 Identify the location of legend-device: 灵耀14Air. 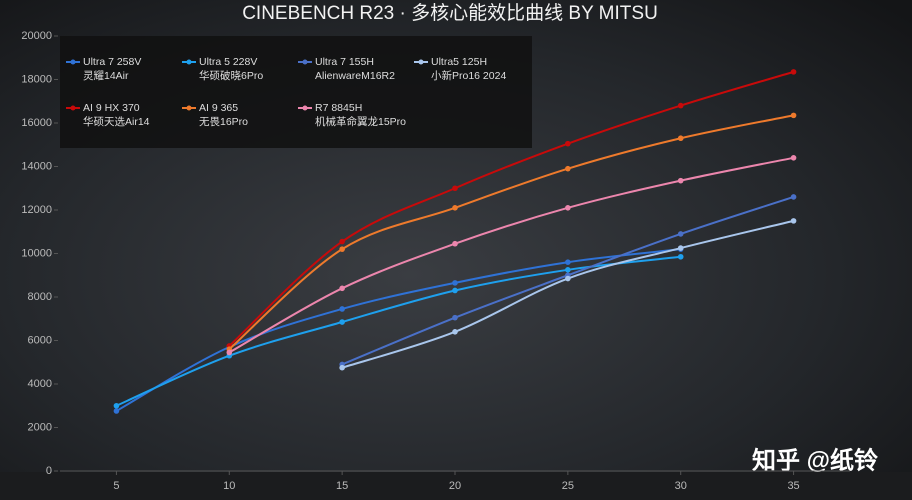
(106, 76).